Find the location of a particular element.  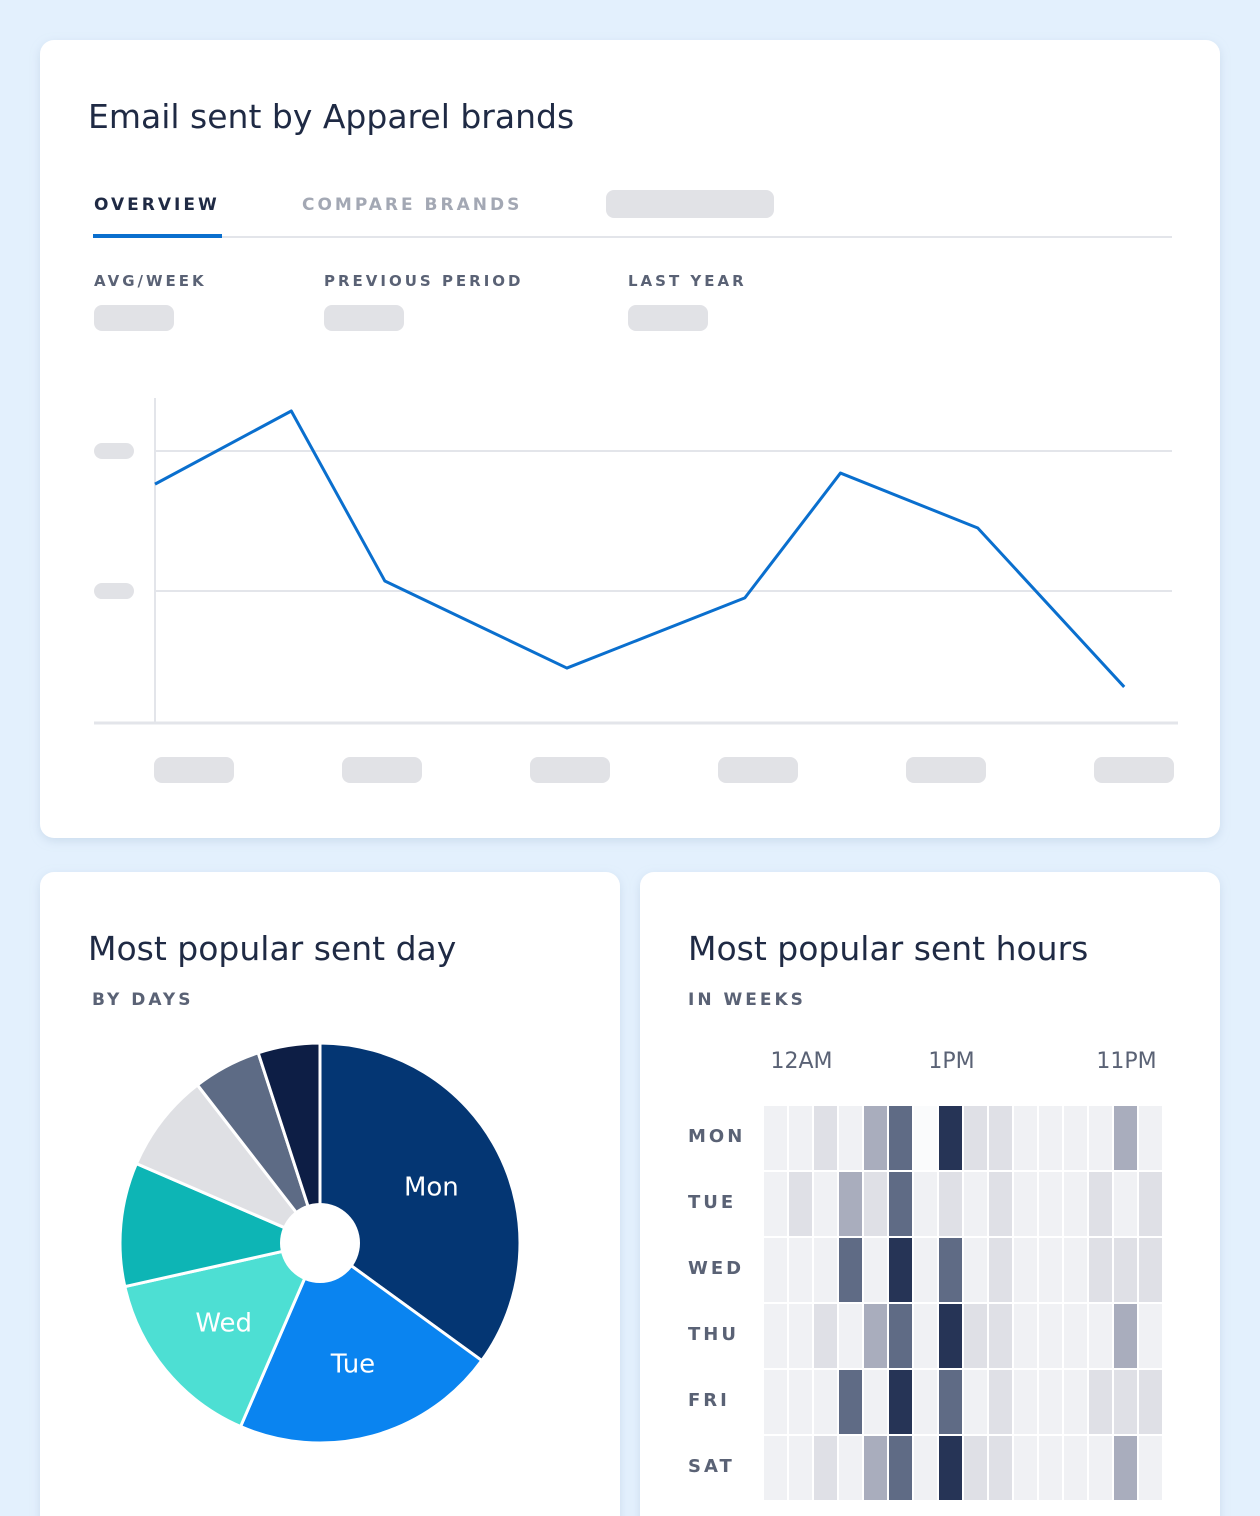

column-label: 1PM is located at coordinates (951, 1061).